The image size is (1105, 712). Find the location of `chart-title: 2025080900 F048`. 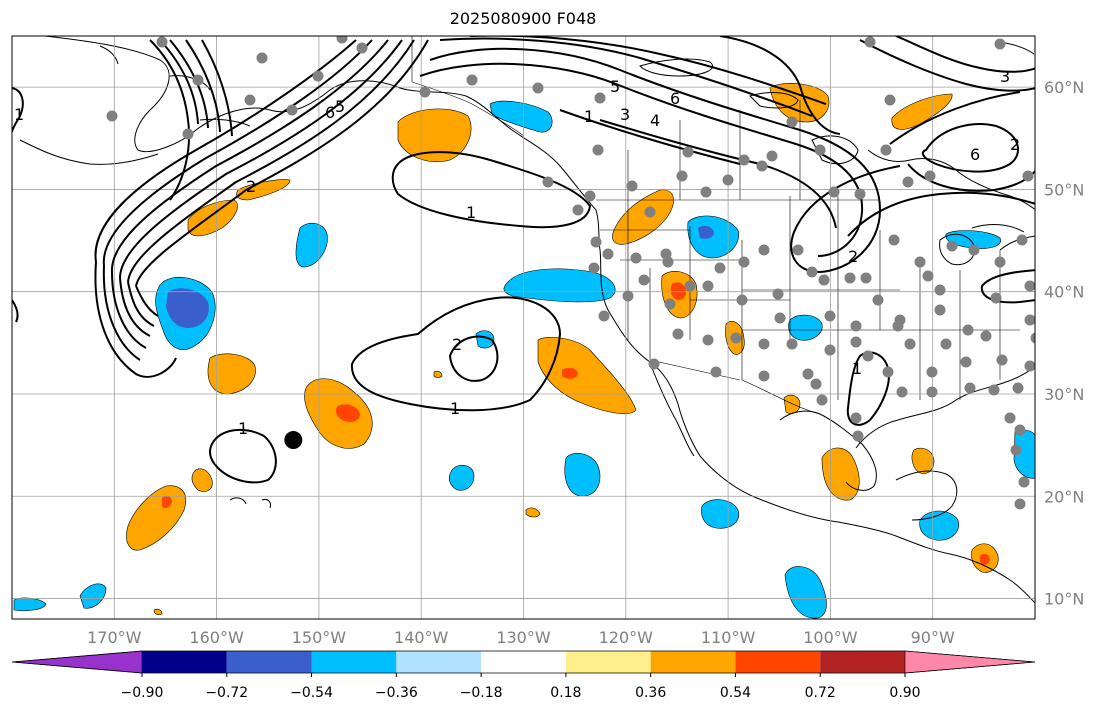

chart-title: 2025080900 F048 is located at coordinates (523, 18).